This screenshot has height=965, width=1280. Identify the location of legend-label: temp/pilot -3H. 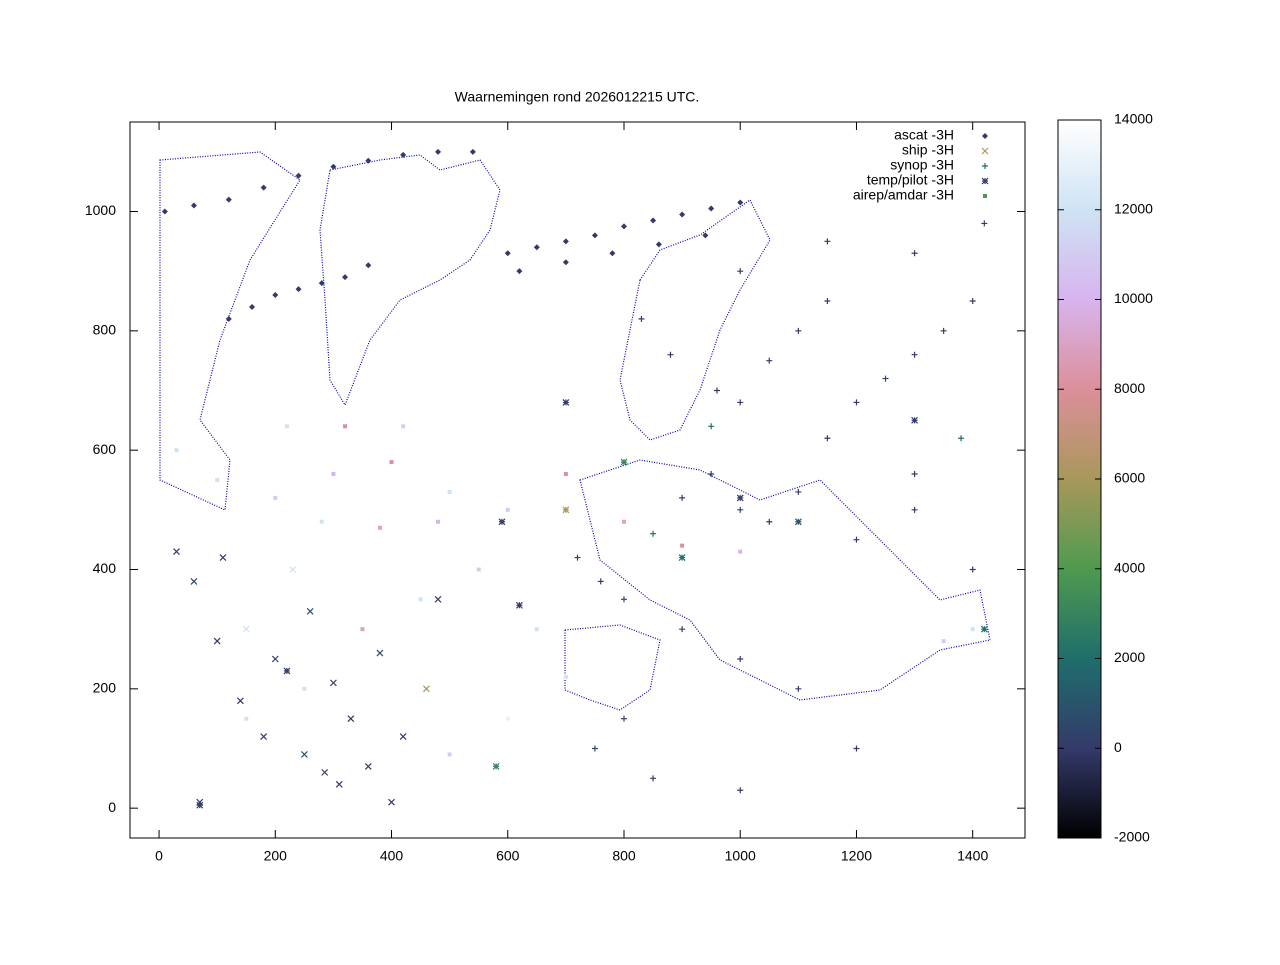
(910, 180).